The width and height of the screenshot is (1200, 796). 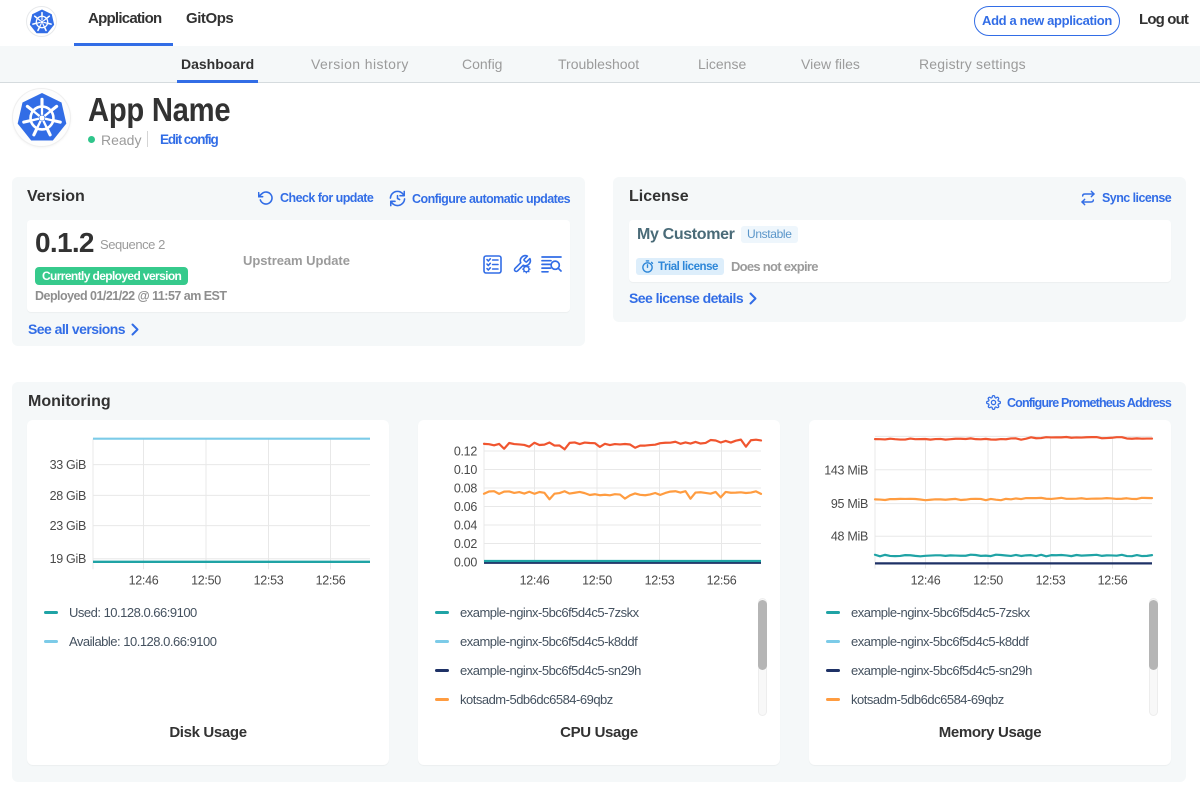 I want to click on svg-text: 0.08, so click(x=465, y=489).